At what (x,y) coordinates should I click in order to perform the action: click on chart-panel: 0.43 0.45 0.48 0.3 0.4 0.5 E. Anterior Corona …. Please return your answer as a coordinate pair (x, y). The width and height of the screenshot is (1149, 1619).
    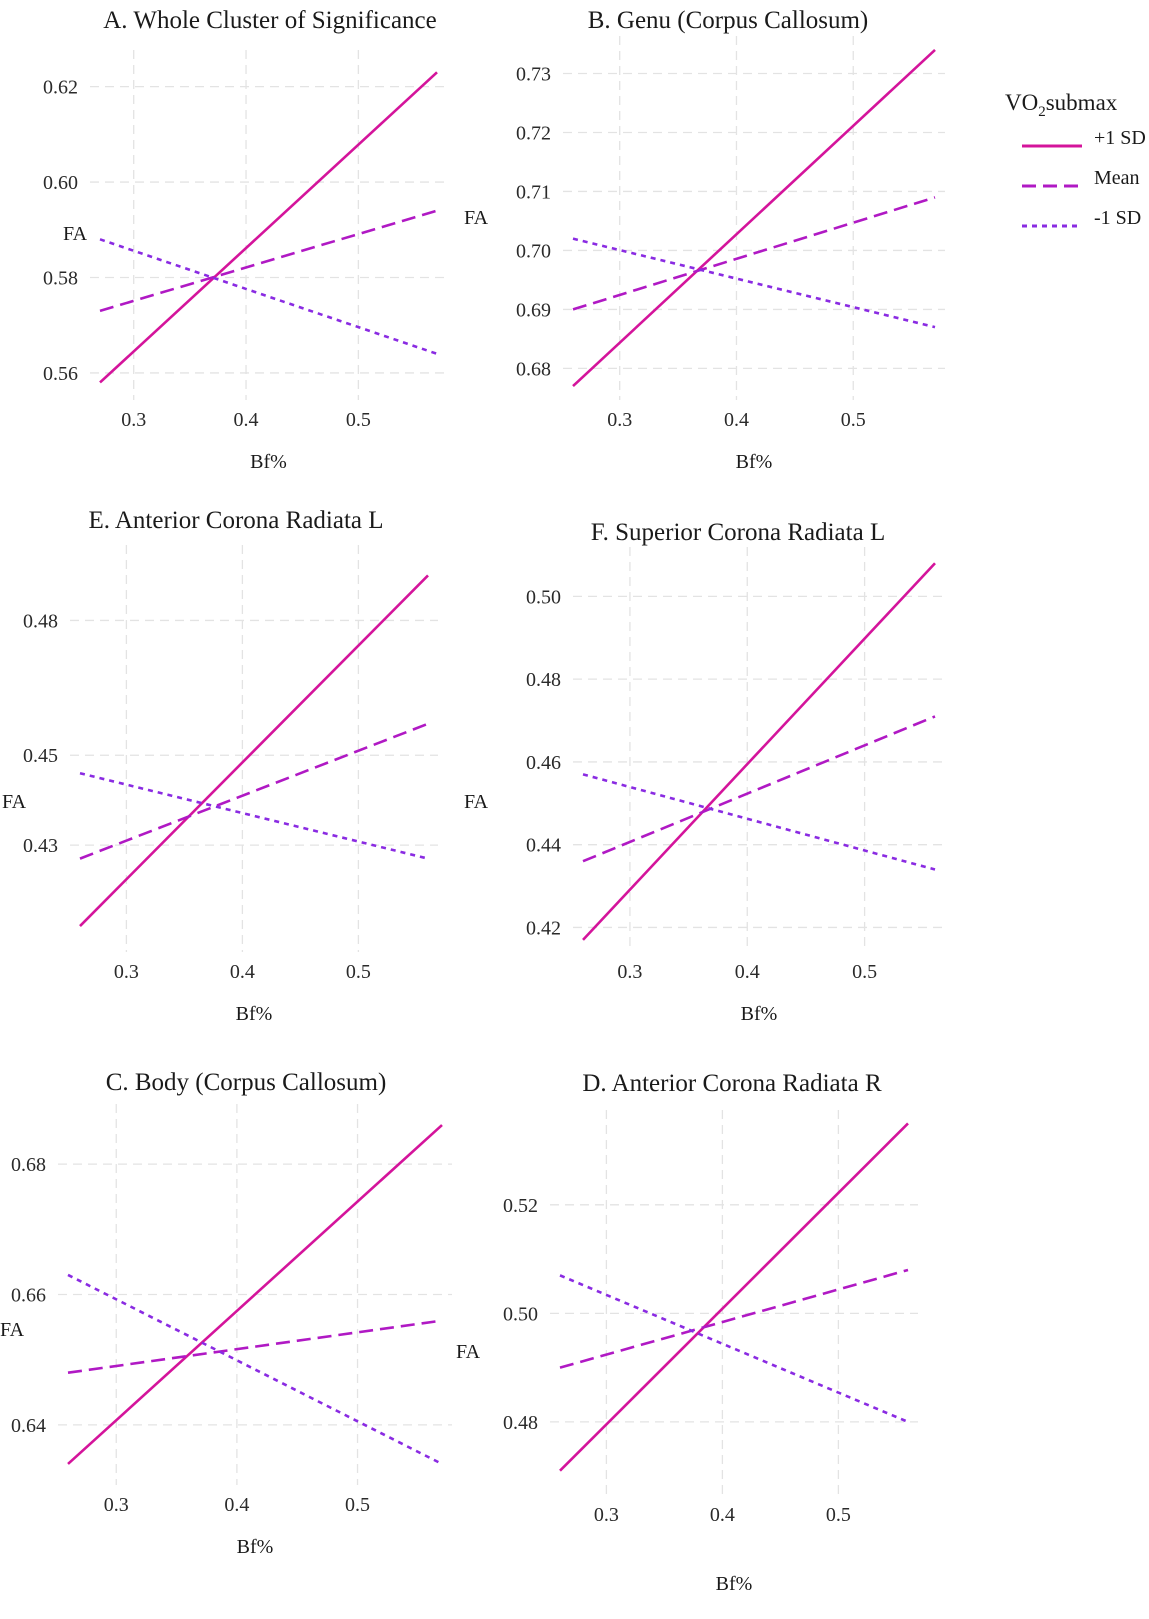
    Looking at the image, I should click on (220, 766).